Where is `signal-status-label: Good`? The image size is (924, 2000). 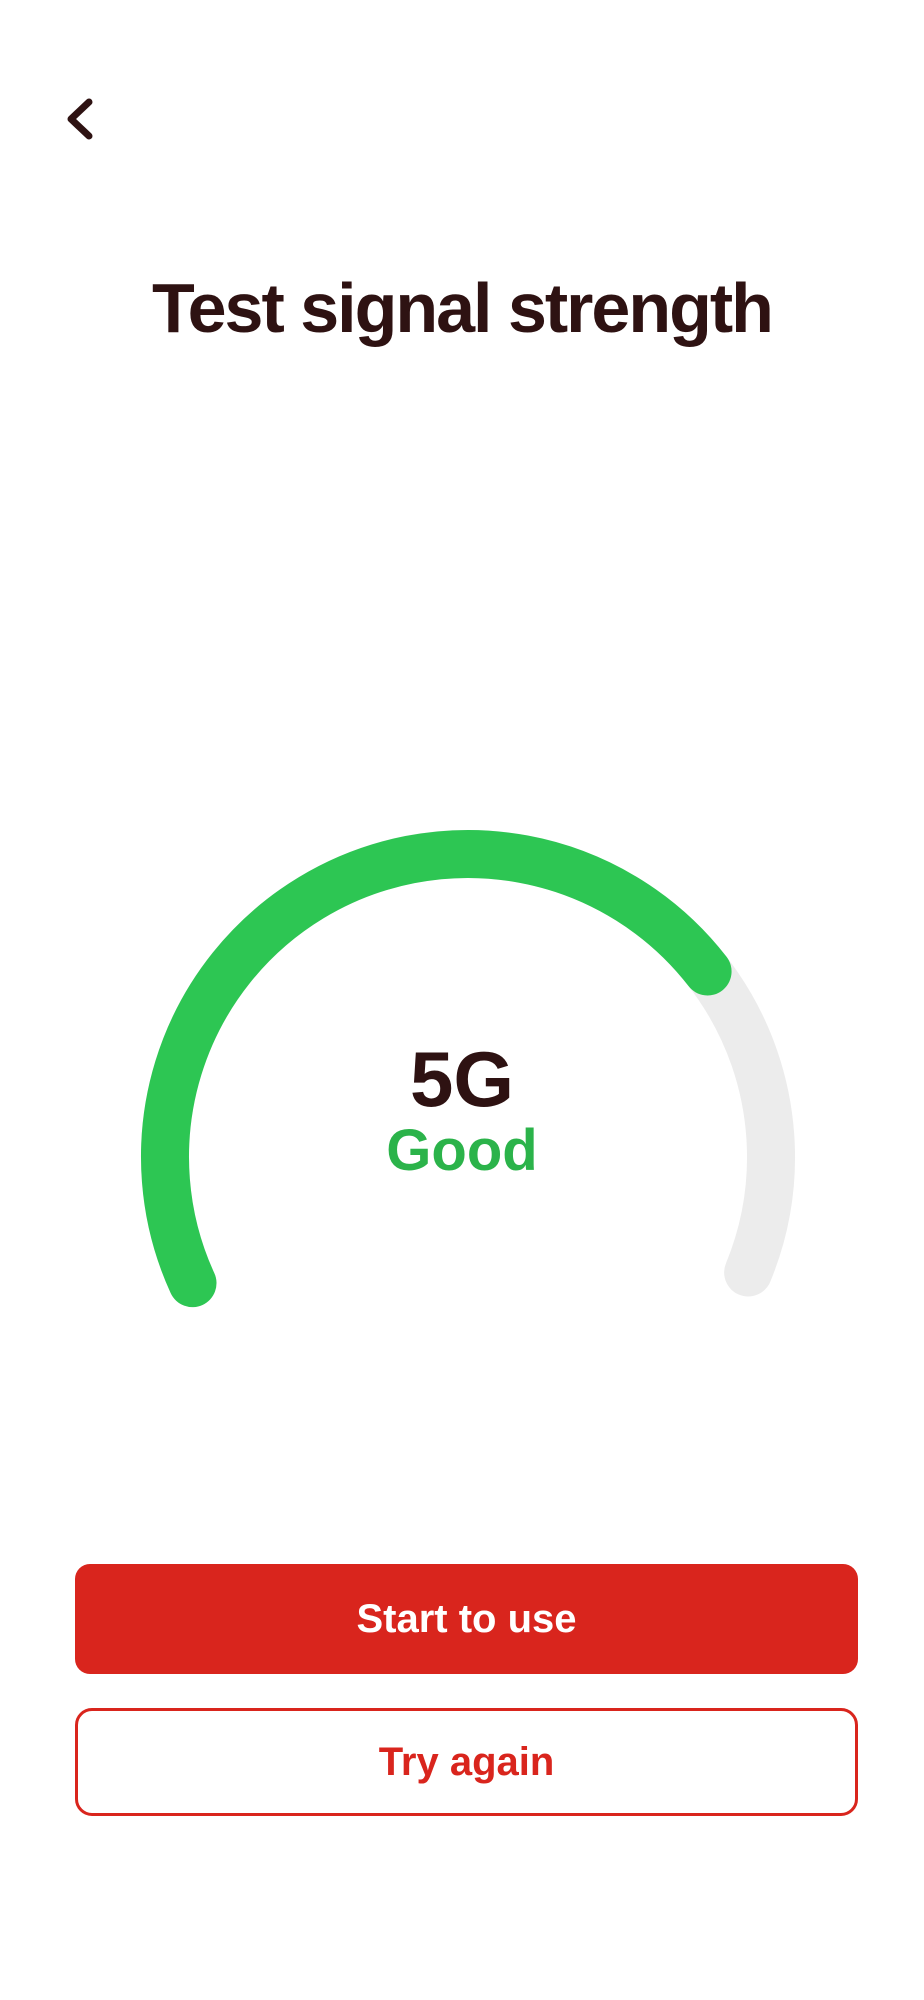 signal-status-label: Good is located at coordinates (462, 1150).